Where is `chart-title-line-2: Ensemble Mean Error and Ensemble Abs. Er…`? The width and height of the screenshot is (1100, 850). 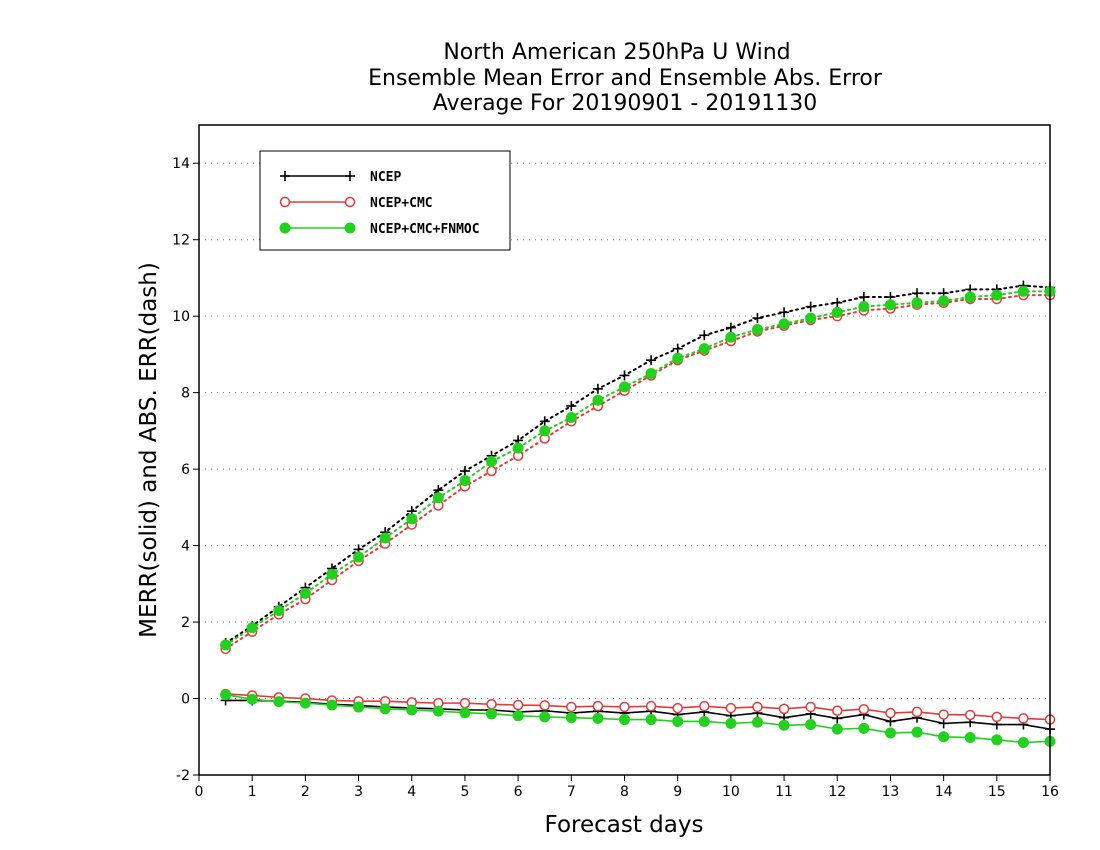 chart-title-line-2: Ensemble Mean Error and Ensemble Abs. Er… is located at coordinates (625, 78).